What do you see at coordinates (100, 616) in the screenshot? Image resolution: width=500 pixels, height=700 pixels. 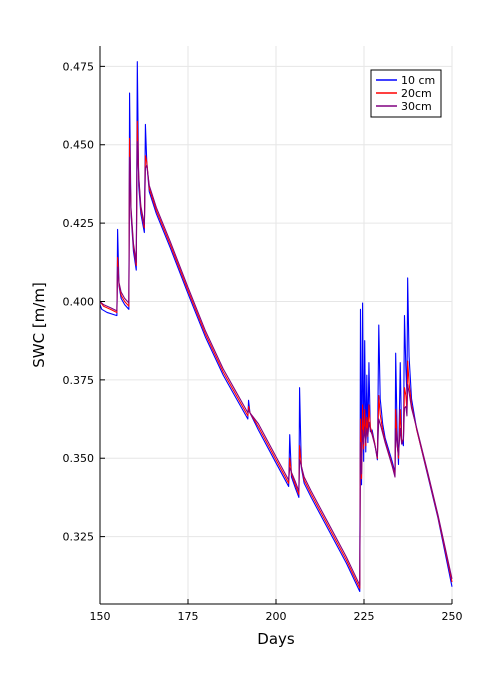 I see `x-tick-label-0: 150` at bounding box center [100, 616].